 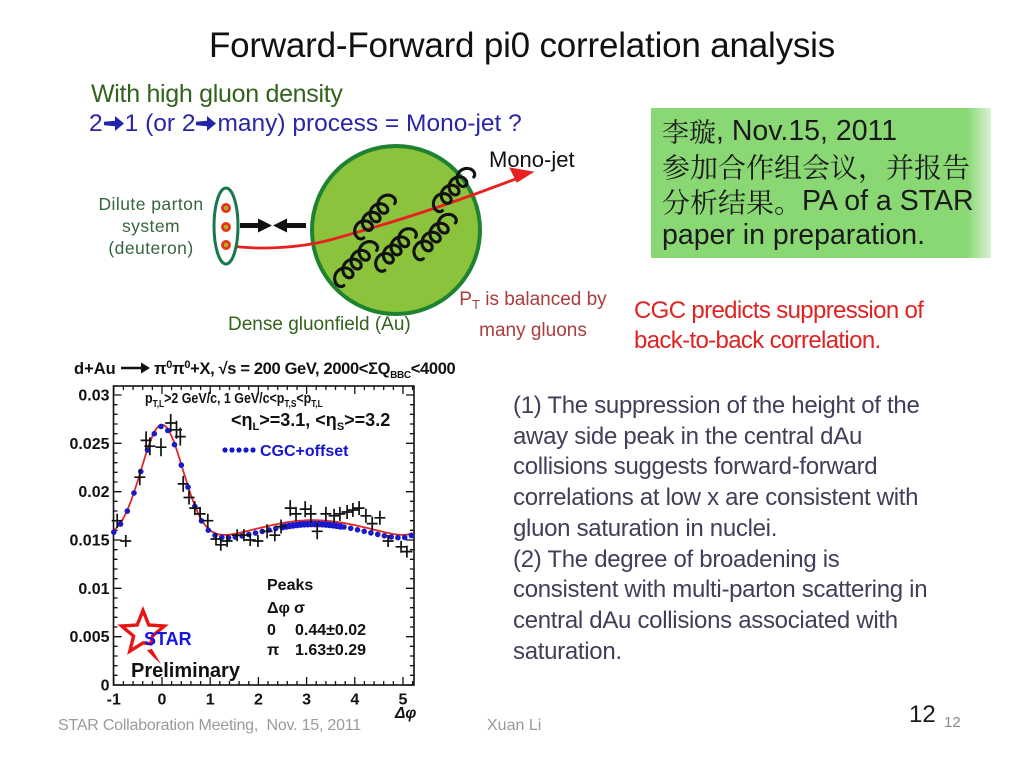 What do you see at coordinates (290, 585) in the screenshot?
I see `svg-text: Peaks` at bounding box center [290, 585].